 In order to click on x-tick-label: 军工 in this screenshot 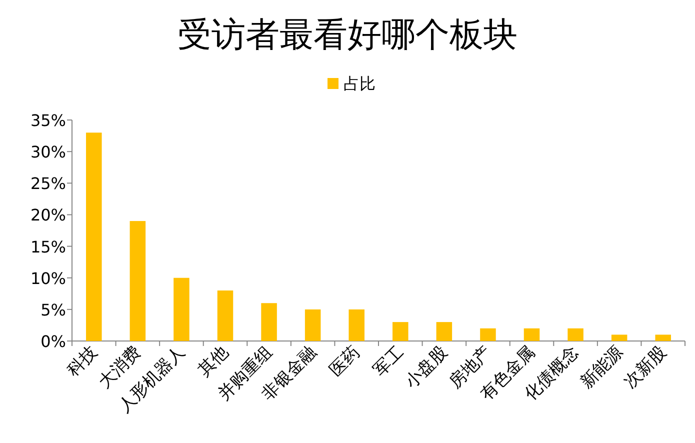, I will do `click(389, 361)`.